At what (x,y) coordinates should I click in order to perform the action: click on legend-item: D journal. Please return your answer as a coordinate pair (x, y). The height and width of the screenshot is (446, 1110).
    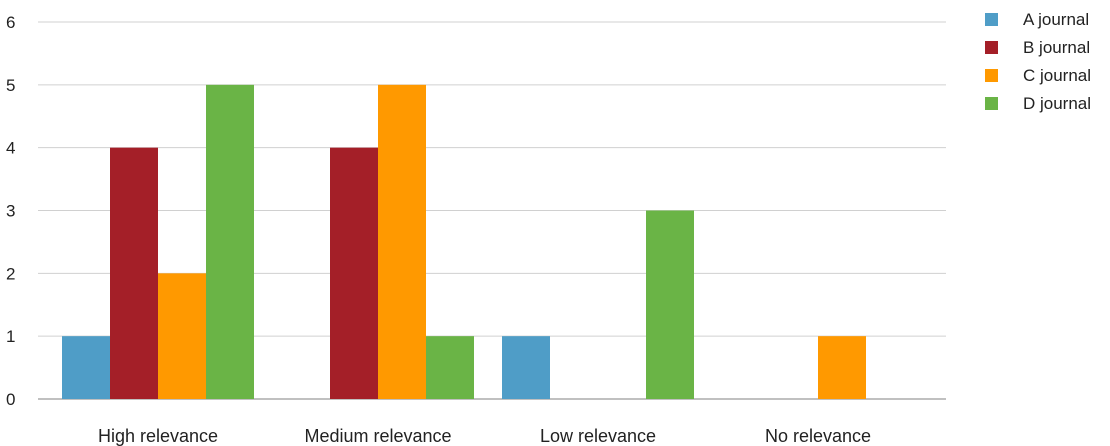
    Looking at the image, I should click on (1038, 103).